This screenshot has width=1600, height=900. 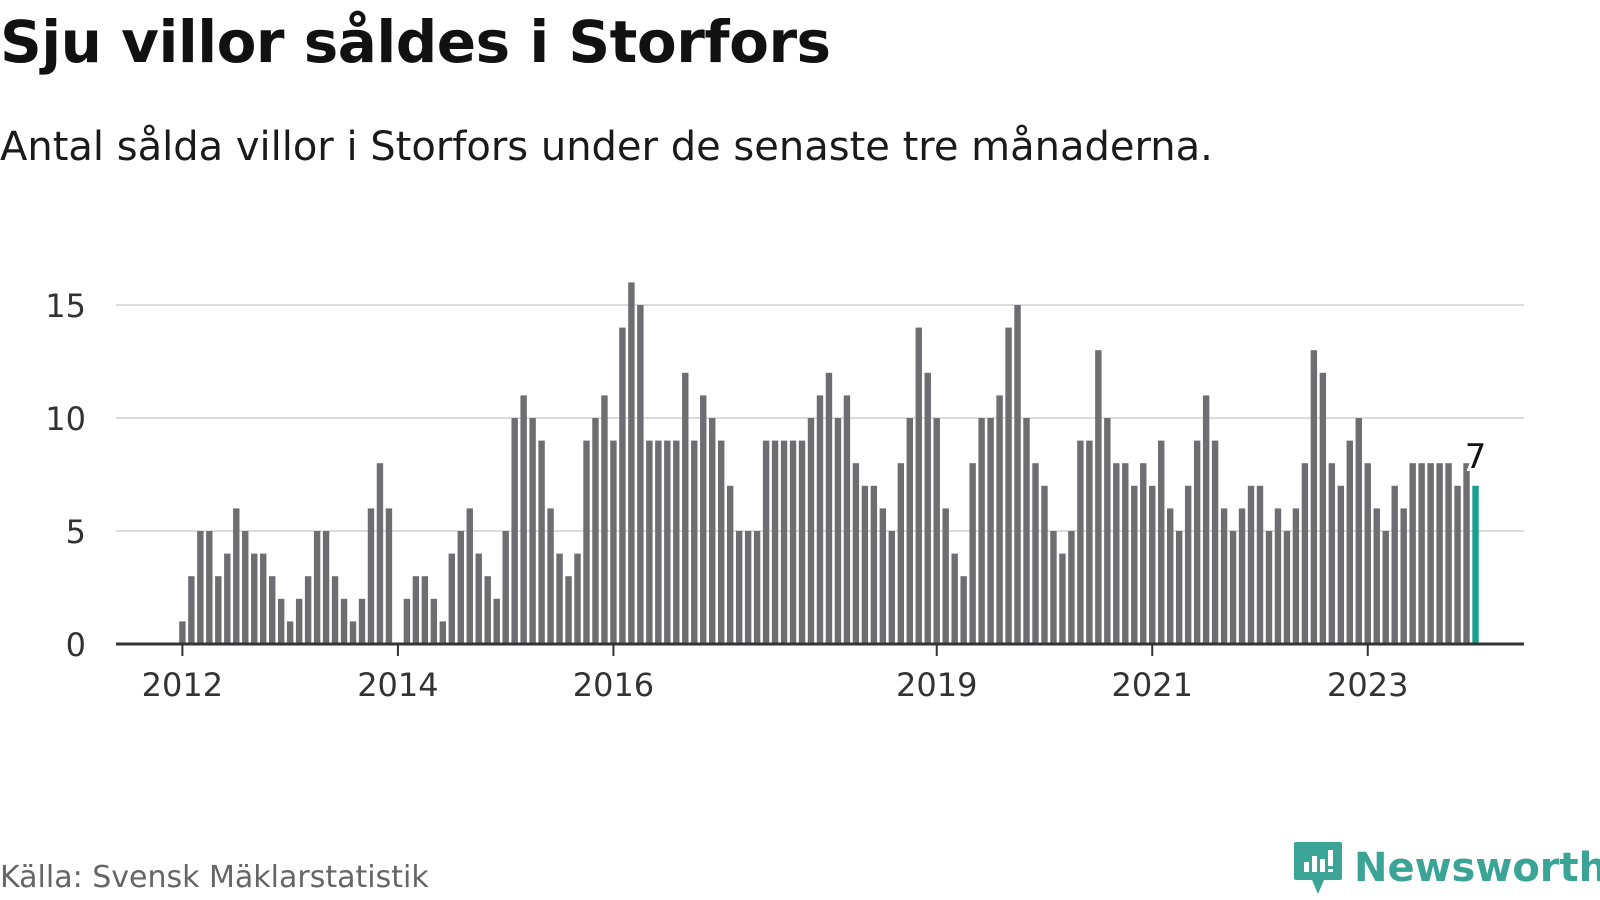 I want to click on brand-name: Newsworthy, so click(x=1477, y=868).